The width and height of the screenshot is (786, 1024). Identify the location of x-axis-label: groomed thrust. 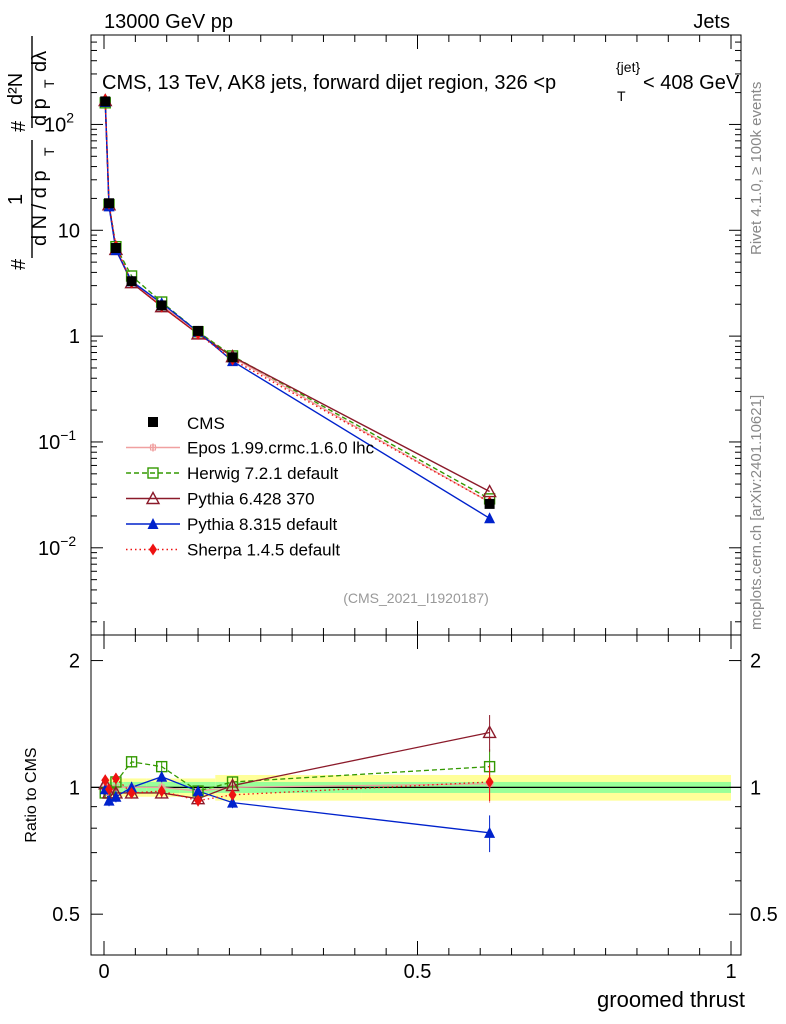
(671, 999).